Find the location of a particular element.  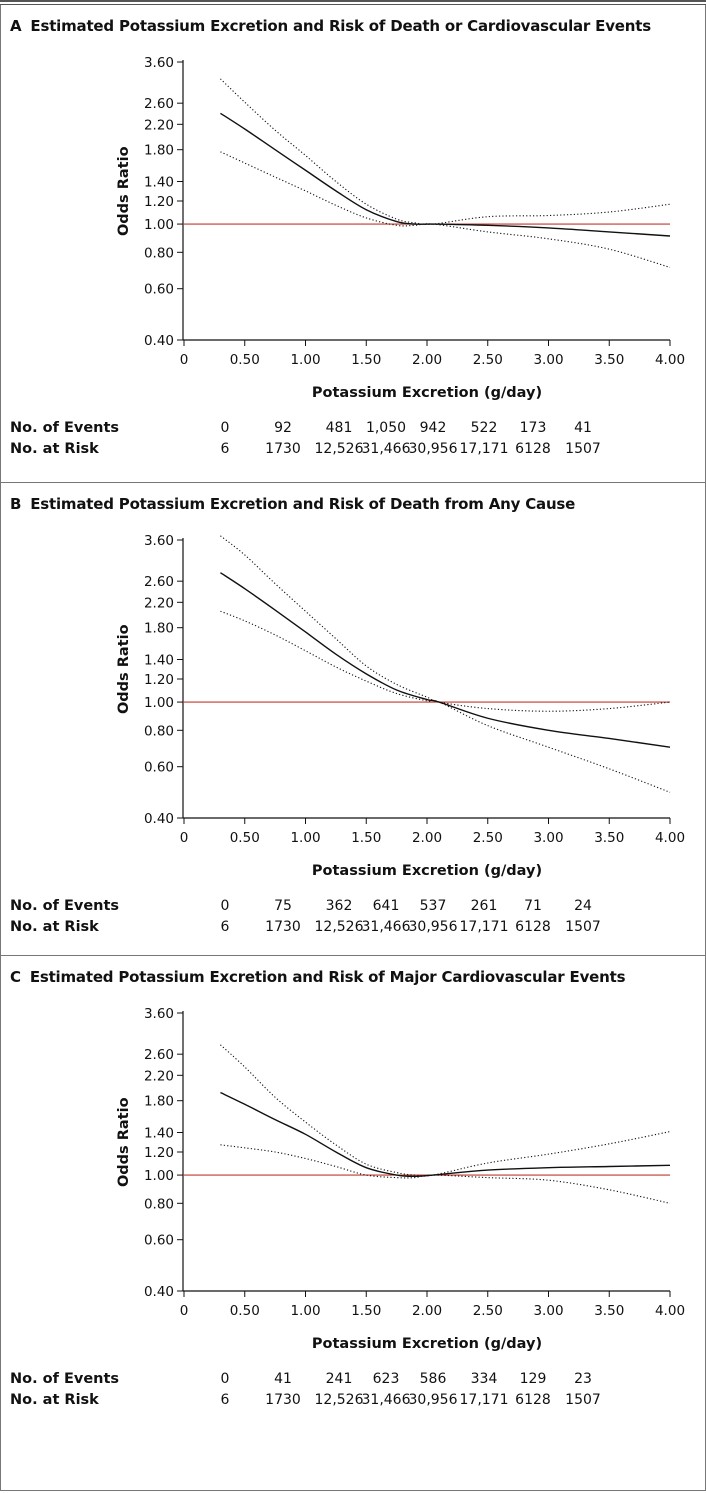

events-cell: 641 is located at coordinates (386, 906).